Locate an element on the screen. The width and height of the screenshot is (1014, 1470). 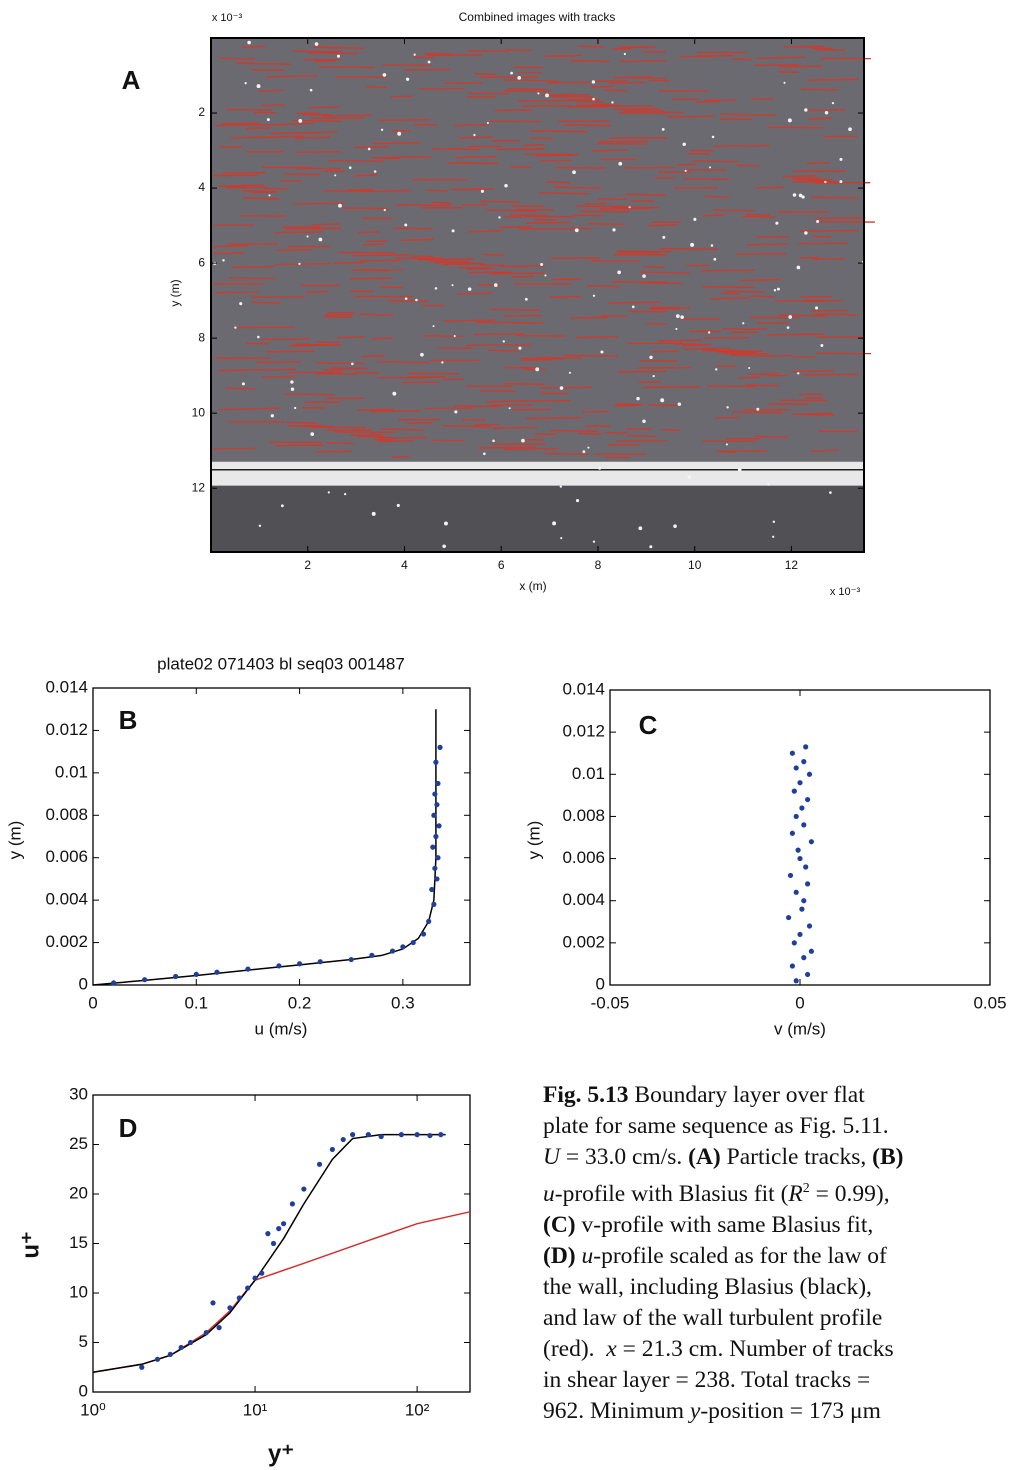
x-tick-label: 0 is located at coordinates (799, 1002).